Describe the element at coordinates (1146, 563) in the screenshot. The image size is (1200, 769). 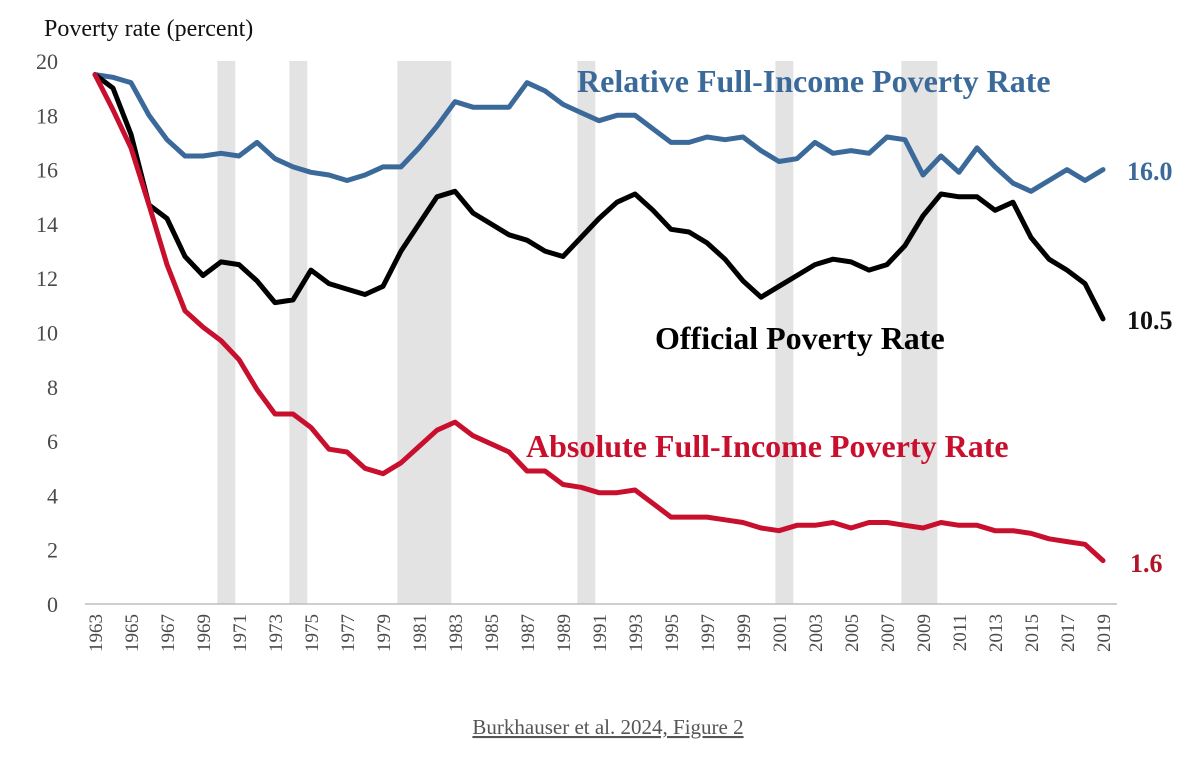
I see `end-label-absolute: 1.6` at that location.